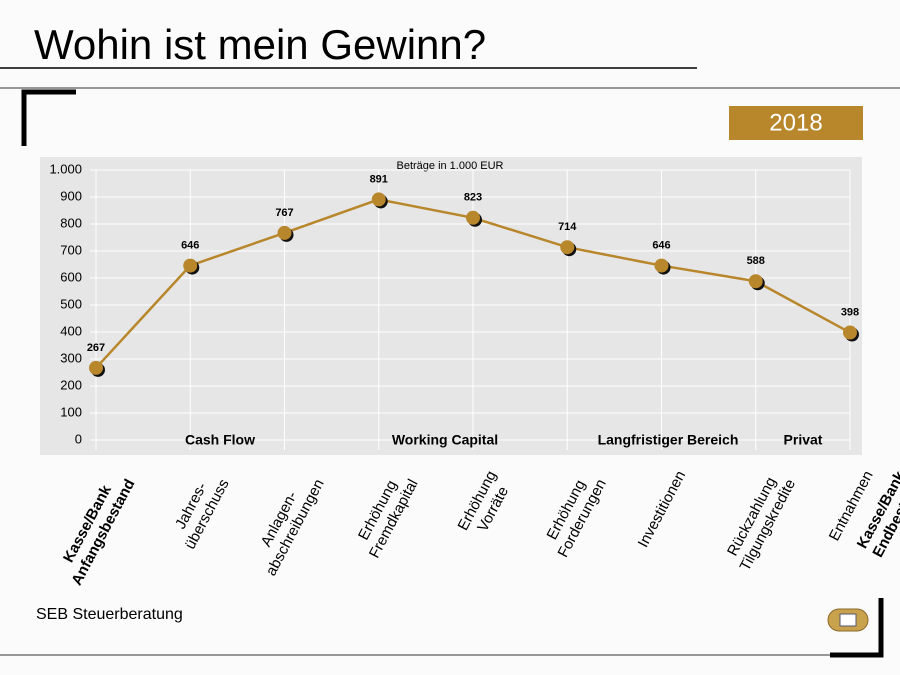  Describe the element at coordinates (96, 348) in the screenshot. I see `data-label: 267` at that location.